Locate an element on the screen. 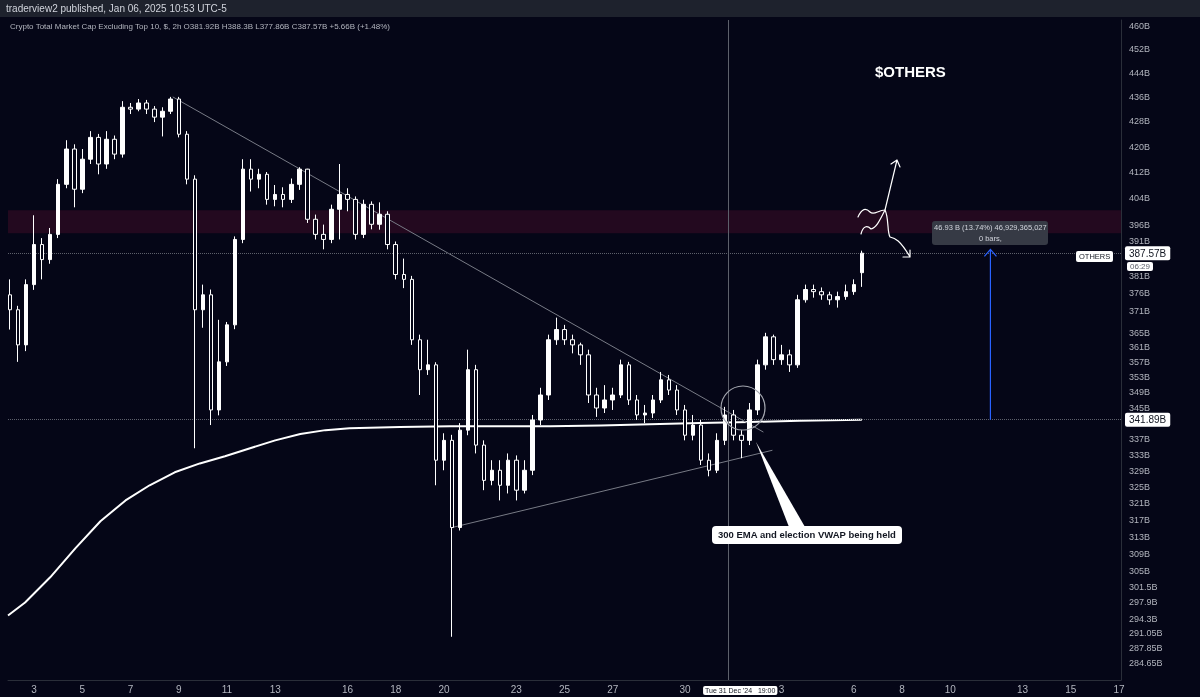 This screenshot has width=1200, height=697. y-tick-label: 305B is located at coordinates (1140, 571).